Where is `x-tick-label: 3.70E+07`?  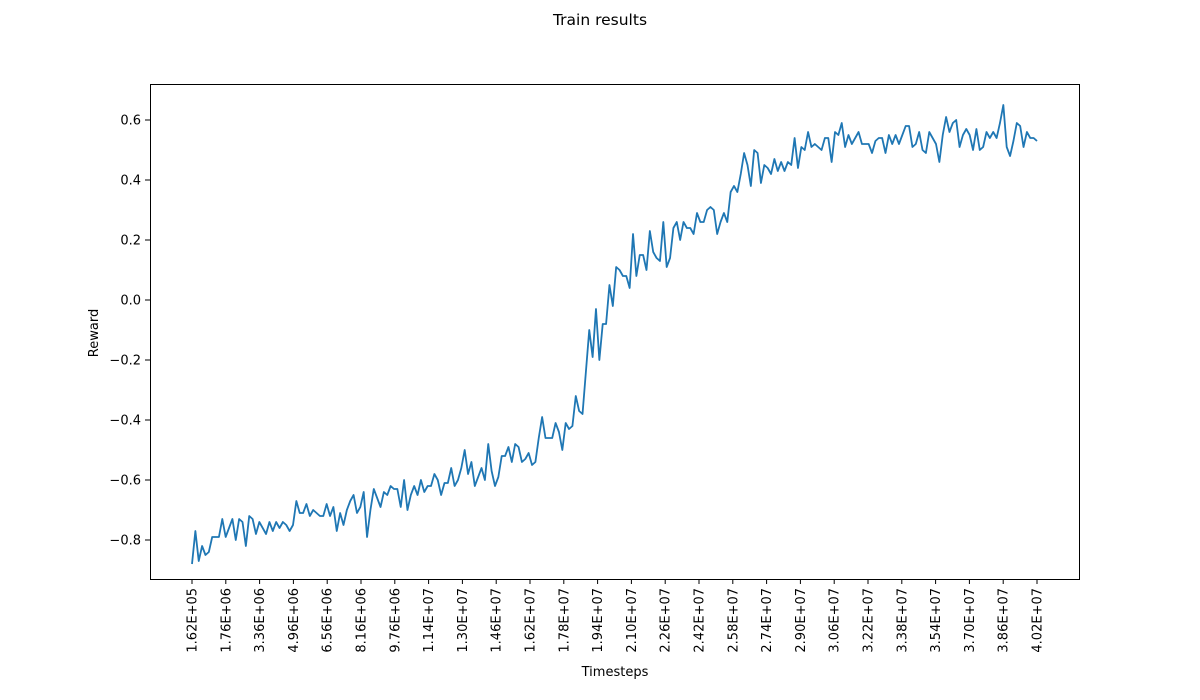 x-tick-label: 3.70E+07 is located at coordinates (970, 620).